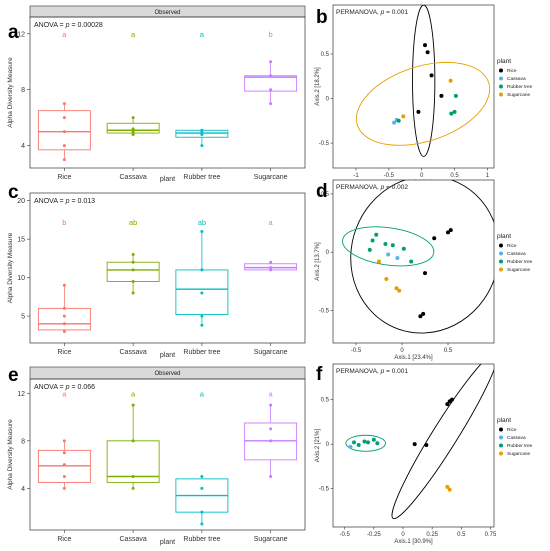 The image size is (550, 551). What do you see at coordinates (64, 201) in the screenshot?
I see `anova-annotation: ANOVA = p = 0.013` at bounding box center [64, 201].